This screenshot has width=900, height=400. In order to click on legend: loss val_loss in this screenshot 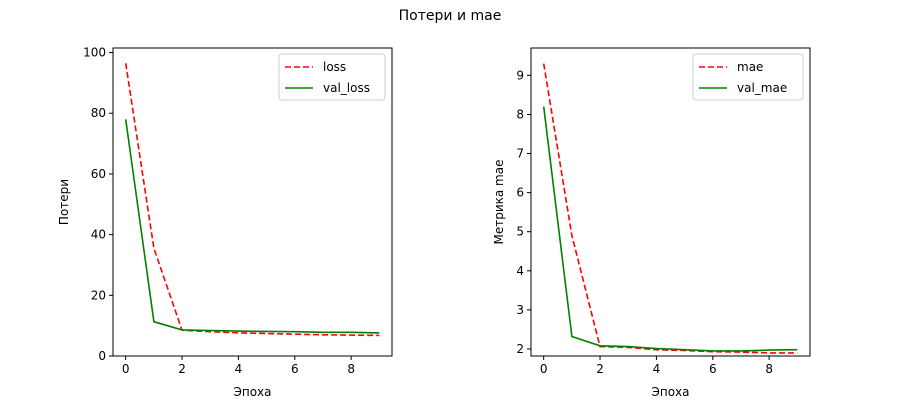, I will do `click(332, 77)`.